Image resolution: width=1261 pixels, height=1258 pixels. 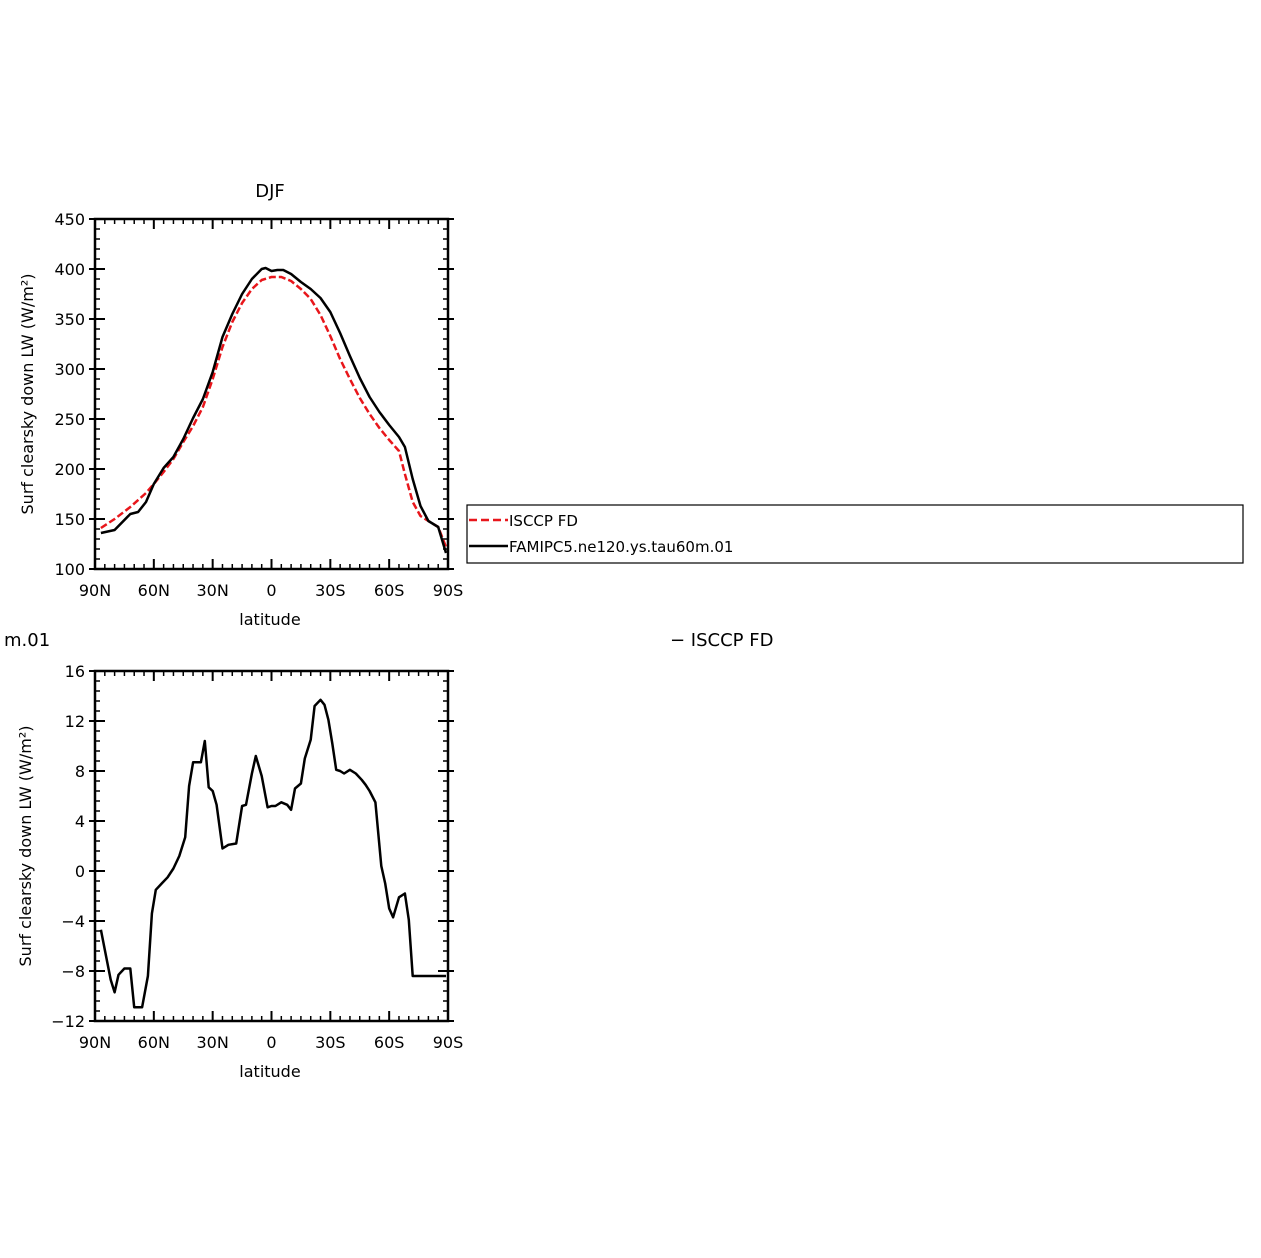 I want to click on y-tick-label: 0, so click(x=80, y=871).